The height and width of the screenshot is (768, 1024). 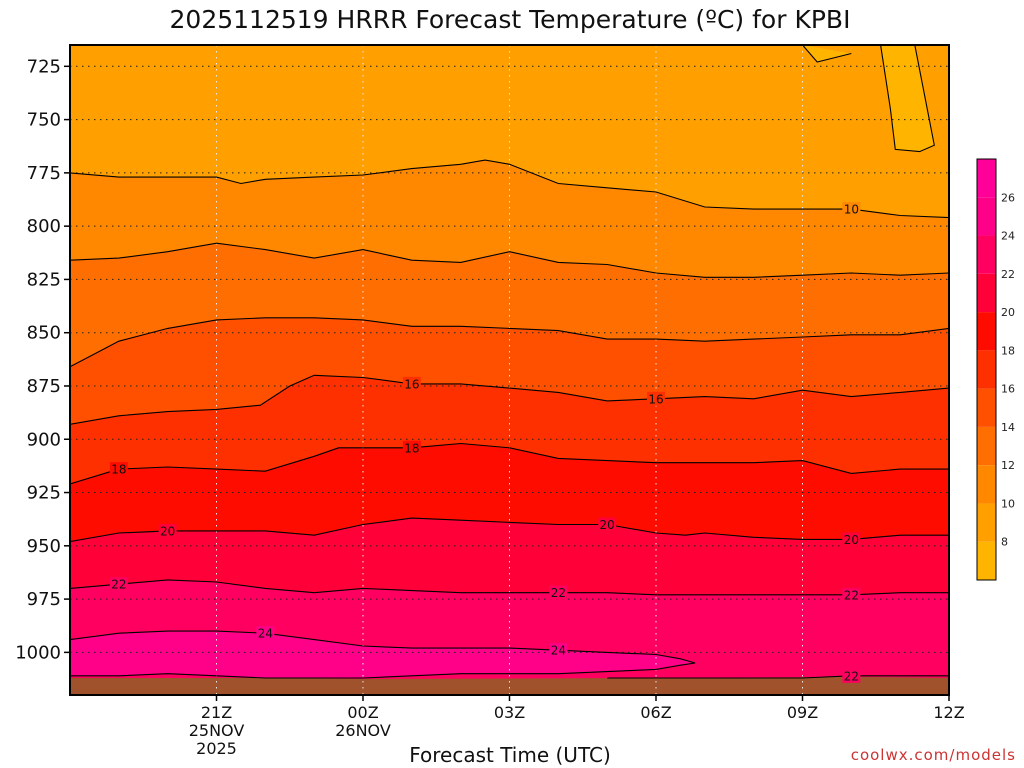 I want to click on y-tick-label-800: 800, so click(x=44, y=226).